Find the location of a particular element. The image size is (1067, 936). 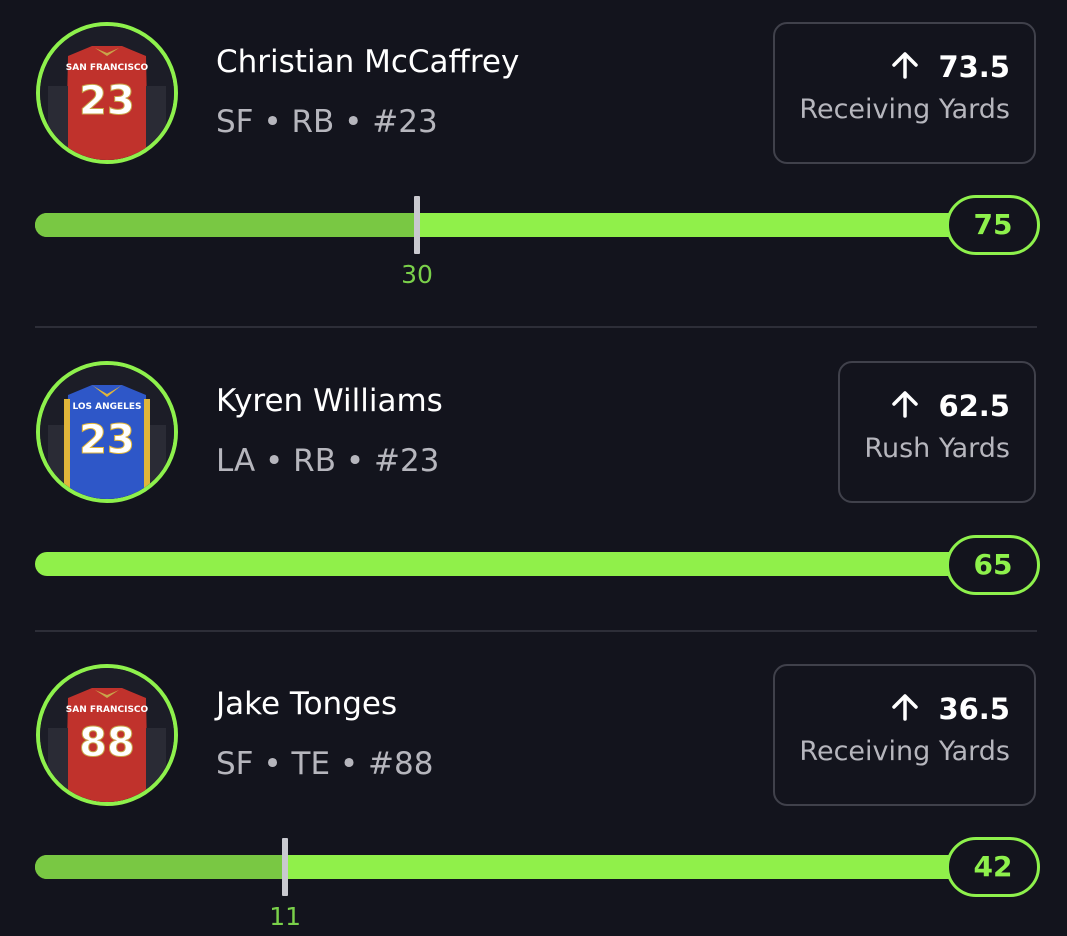

target-pill: 42 is located at coordinates (993, 867).